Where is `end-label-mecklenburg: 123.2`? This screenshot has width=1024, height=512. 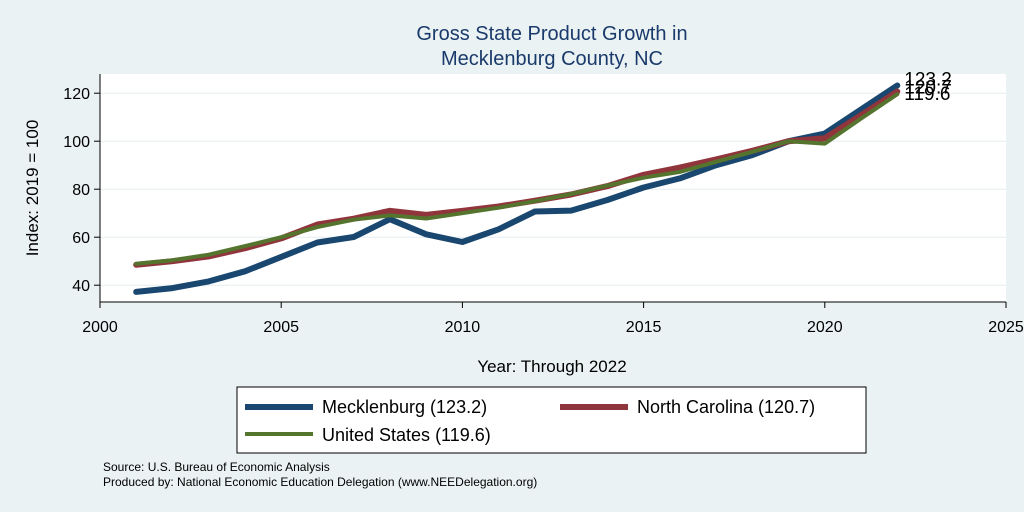
end-label-mecklenburg: 123.2 is located at coordinates (928, 80).